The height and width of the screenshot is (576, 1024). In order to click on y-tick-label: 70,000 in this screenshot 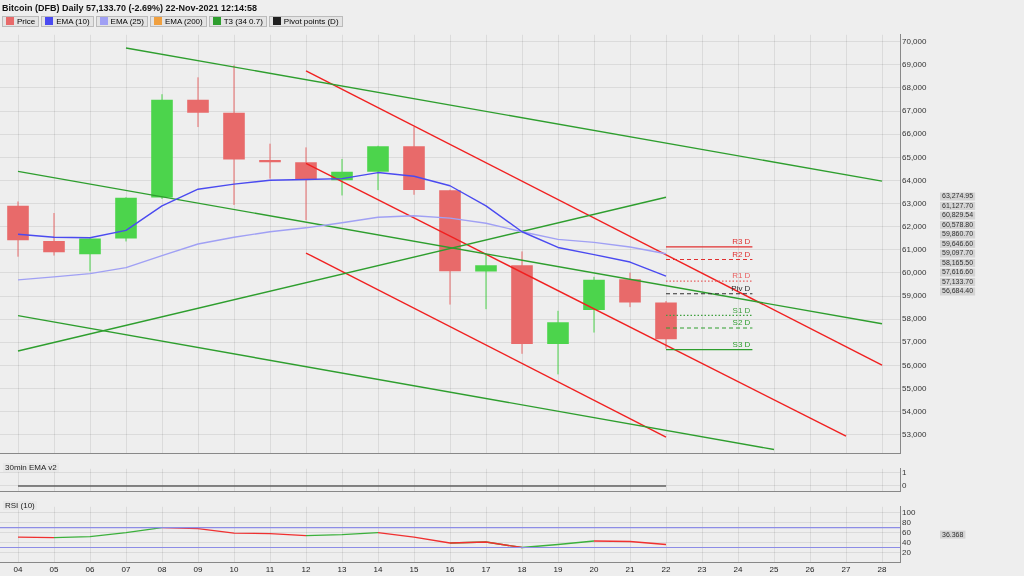, I will do `click(915, 41)`.